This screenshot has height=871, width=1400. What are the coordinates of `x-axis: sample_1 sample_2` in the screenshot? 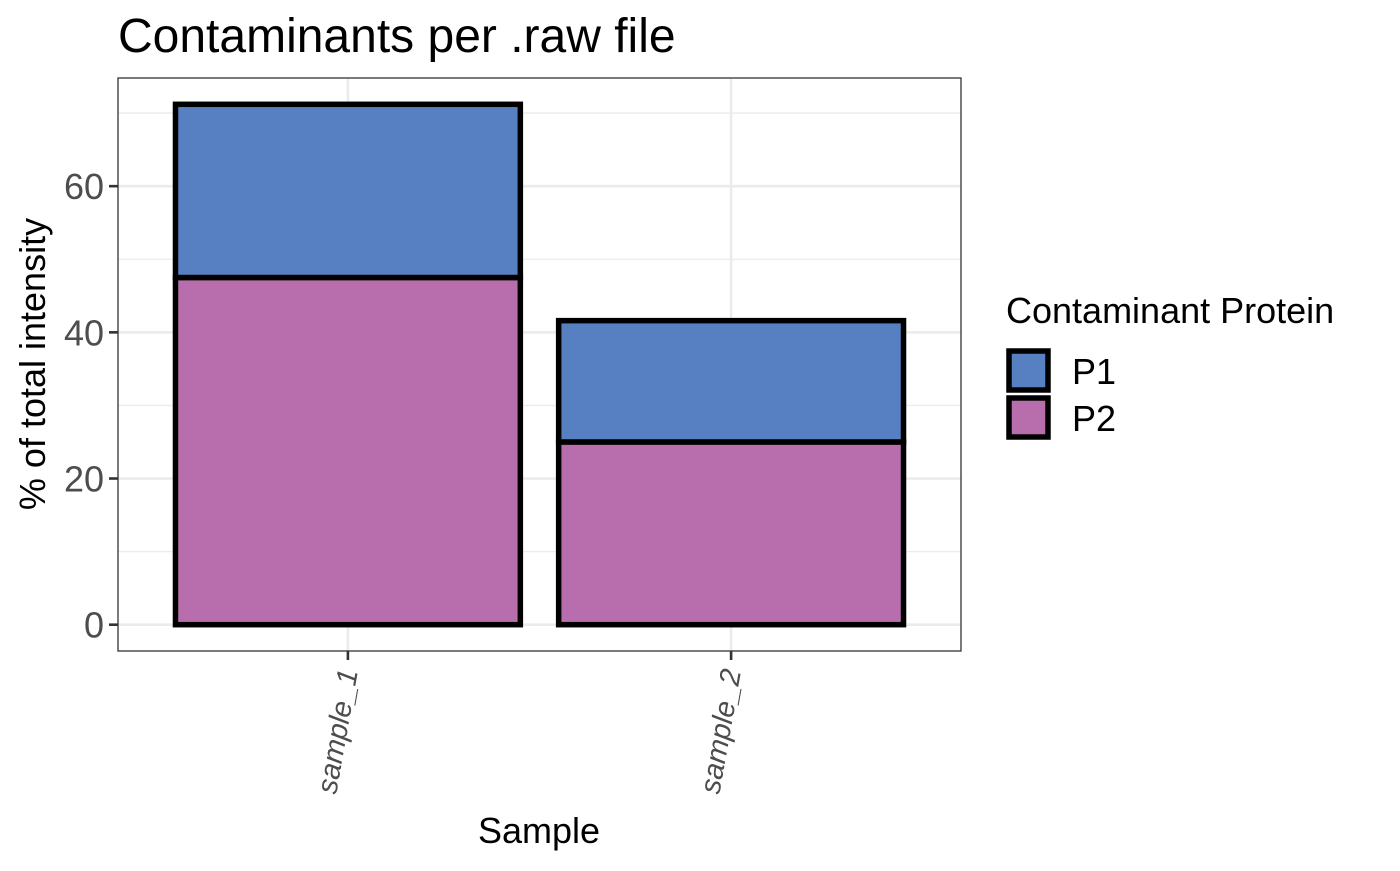 It's located at (529, 723).